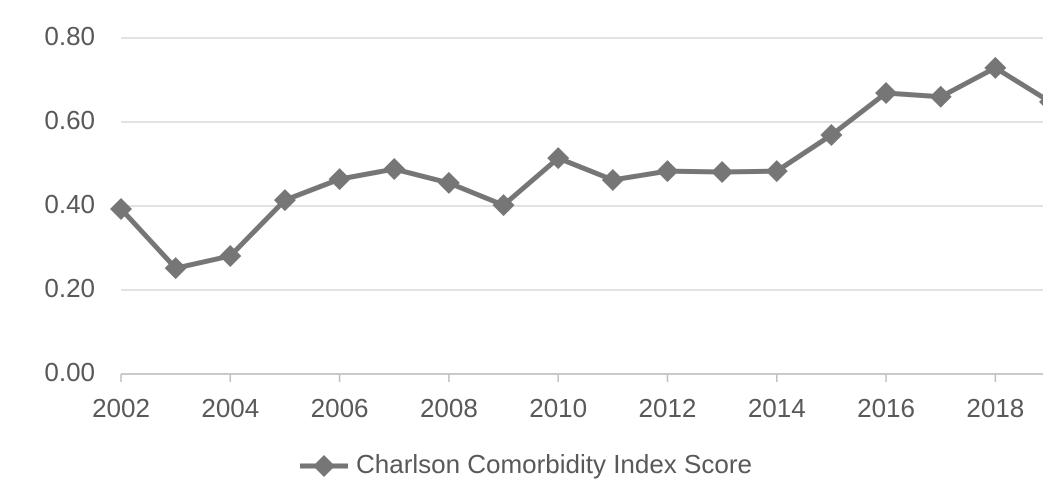 The image size is (1043, 485). What do you see at coordinates (69, 204) in the screenshot?
I see `y-tick-label: 0.40` at bounding box center [69, 204].